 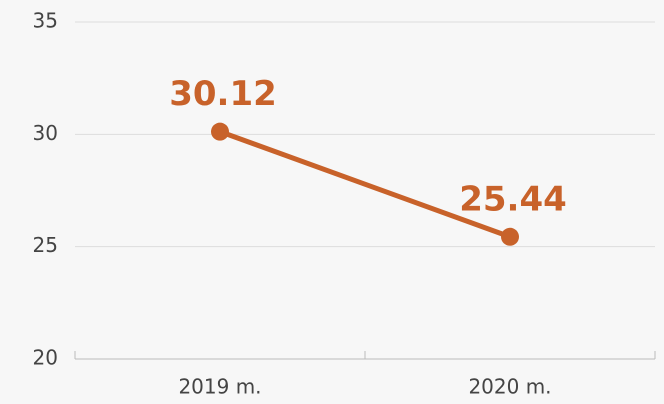 What do you see at coordinates (365, 184) in the screenshot?
I see `line` at bounding box center [365, 184].